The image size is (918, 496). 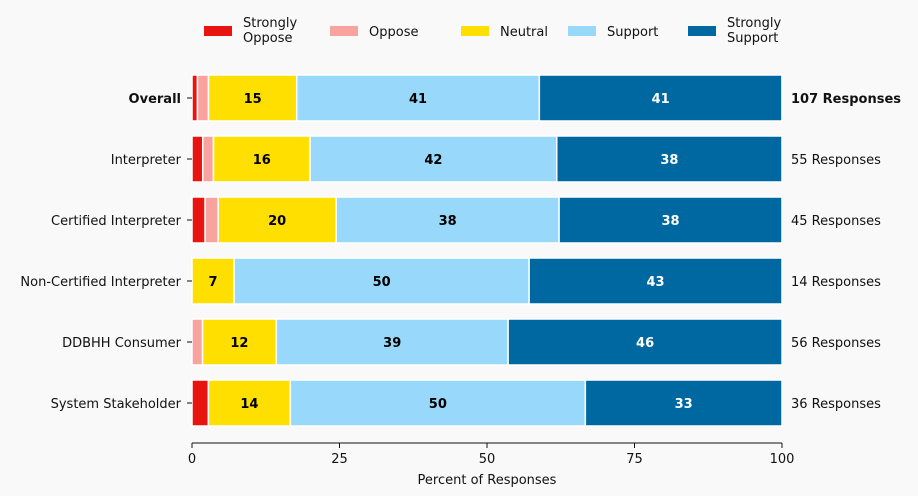 What do you see at coordinates (116, 404) in the screenshot?
I see `category-label: System Stakeholder` at bounding box center [116, 404].